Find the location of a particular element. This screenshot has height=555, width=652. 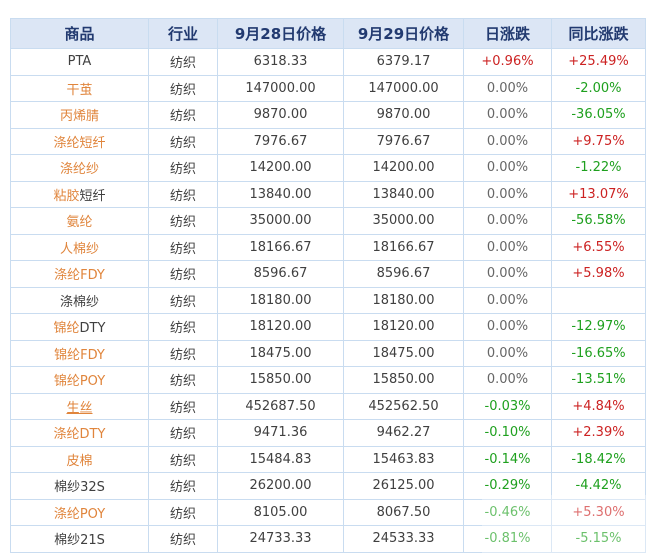

commodity-link: 涤纶POY is located at coordinates (79, 514).